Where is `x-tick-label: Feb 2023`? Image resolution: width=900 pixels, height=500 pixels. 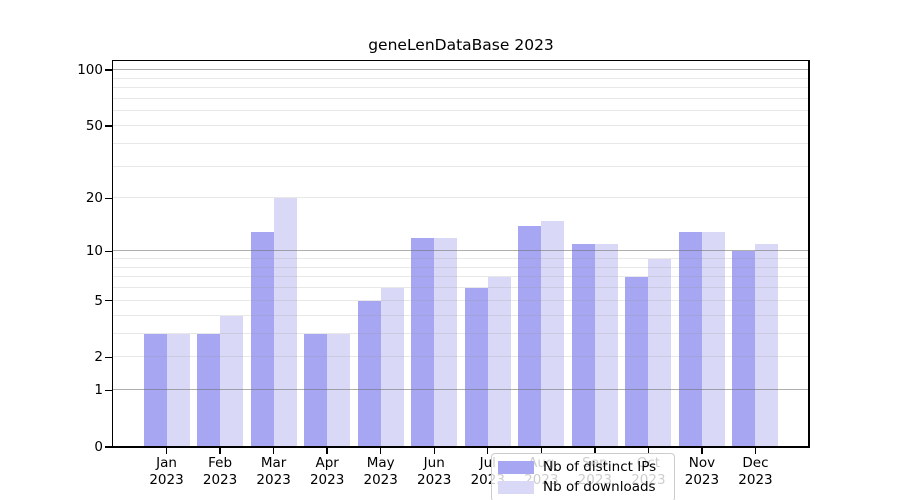
x-tick-label: Feb 2023 is located at coordinates (220, 471).